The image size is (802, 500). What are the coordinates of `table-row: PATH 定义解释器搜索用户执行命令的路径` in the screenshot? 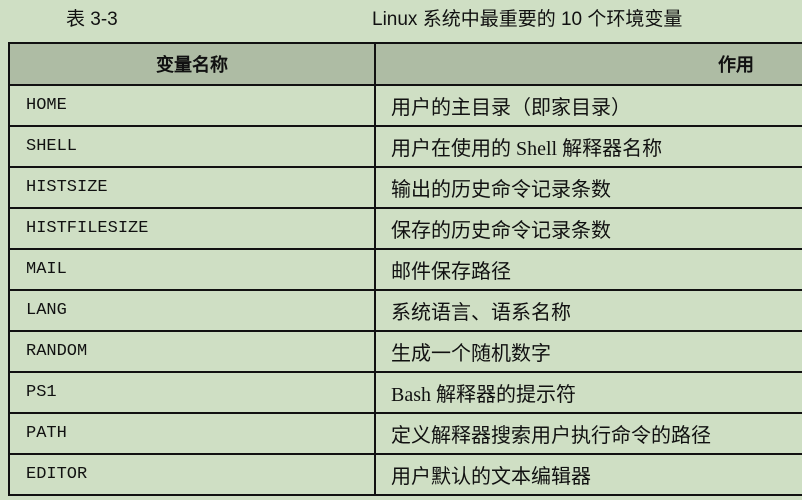 It's located at (405, 433).